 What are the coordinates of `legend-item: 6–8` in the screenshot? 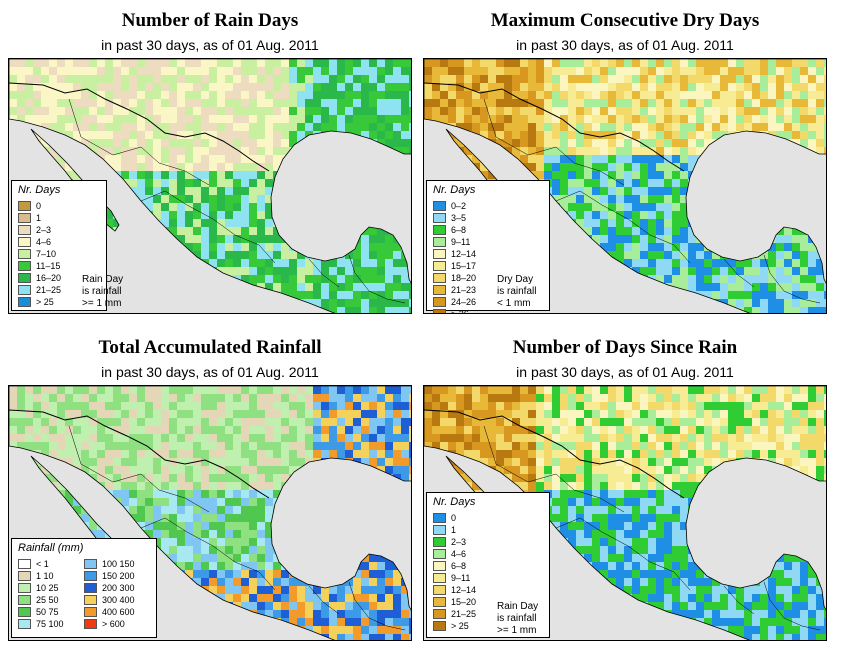 It's located at (449, 230).